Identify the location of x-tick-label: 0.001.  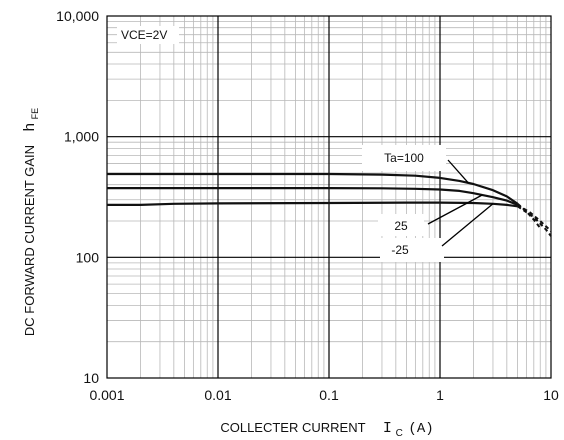
(106, 395).